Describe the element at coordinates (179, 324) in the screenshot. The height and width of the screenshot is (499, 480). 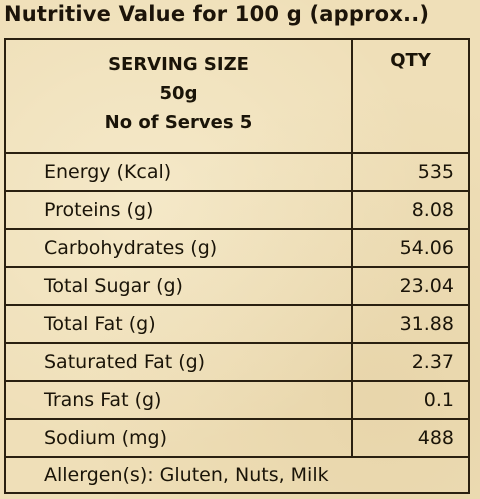
I see `nutrient-label: Total Fat (g)` at that location.